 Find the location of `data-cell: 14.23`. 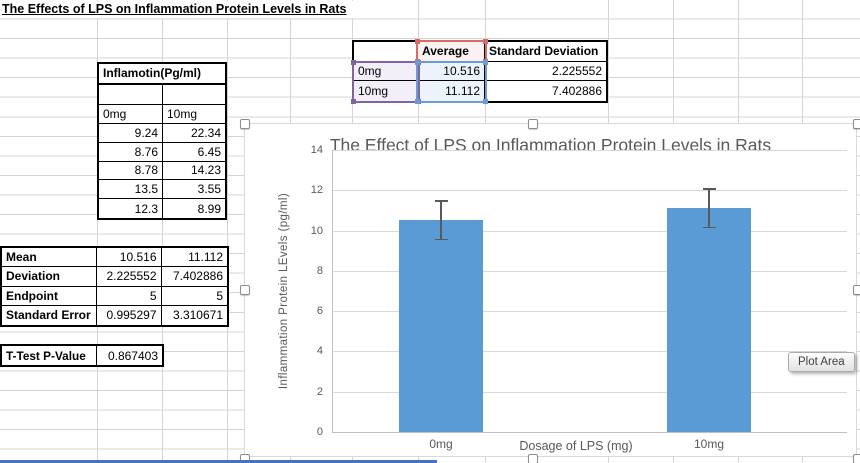

data-cell: 14.23 is located at coordinates (194, 171).